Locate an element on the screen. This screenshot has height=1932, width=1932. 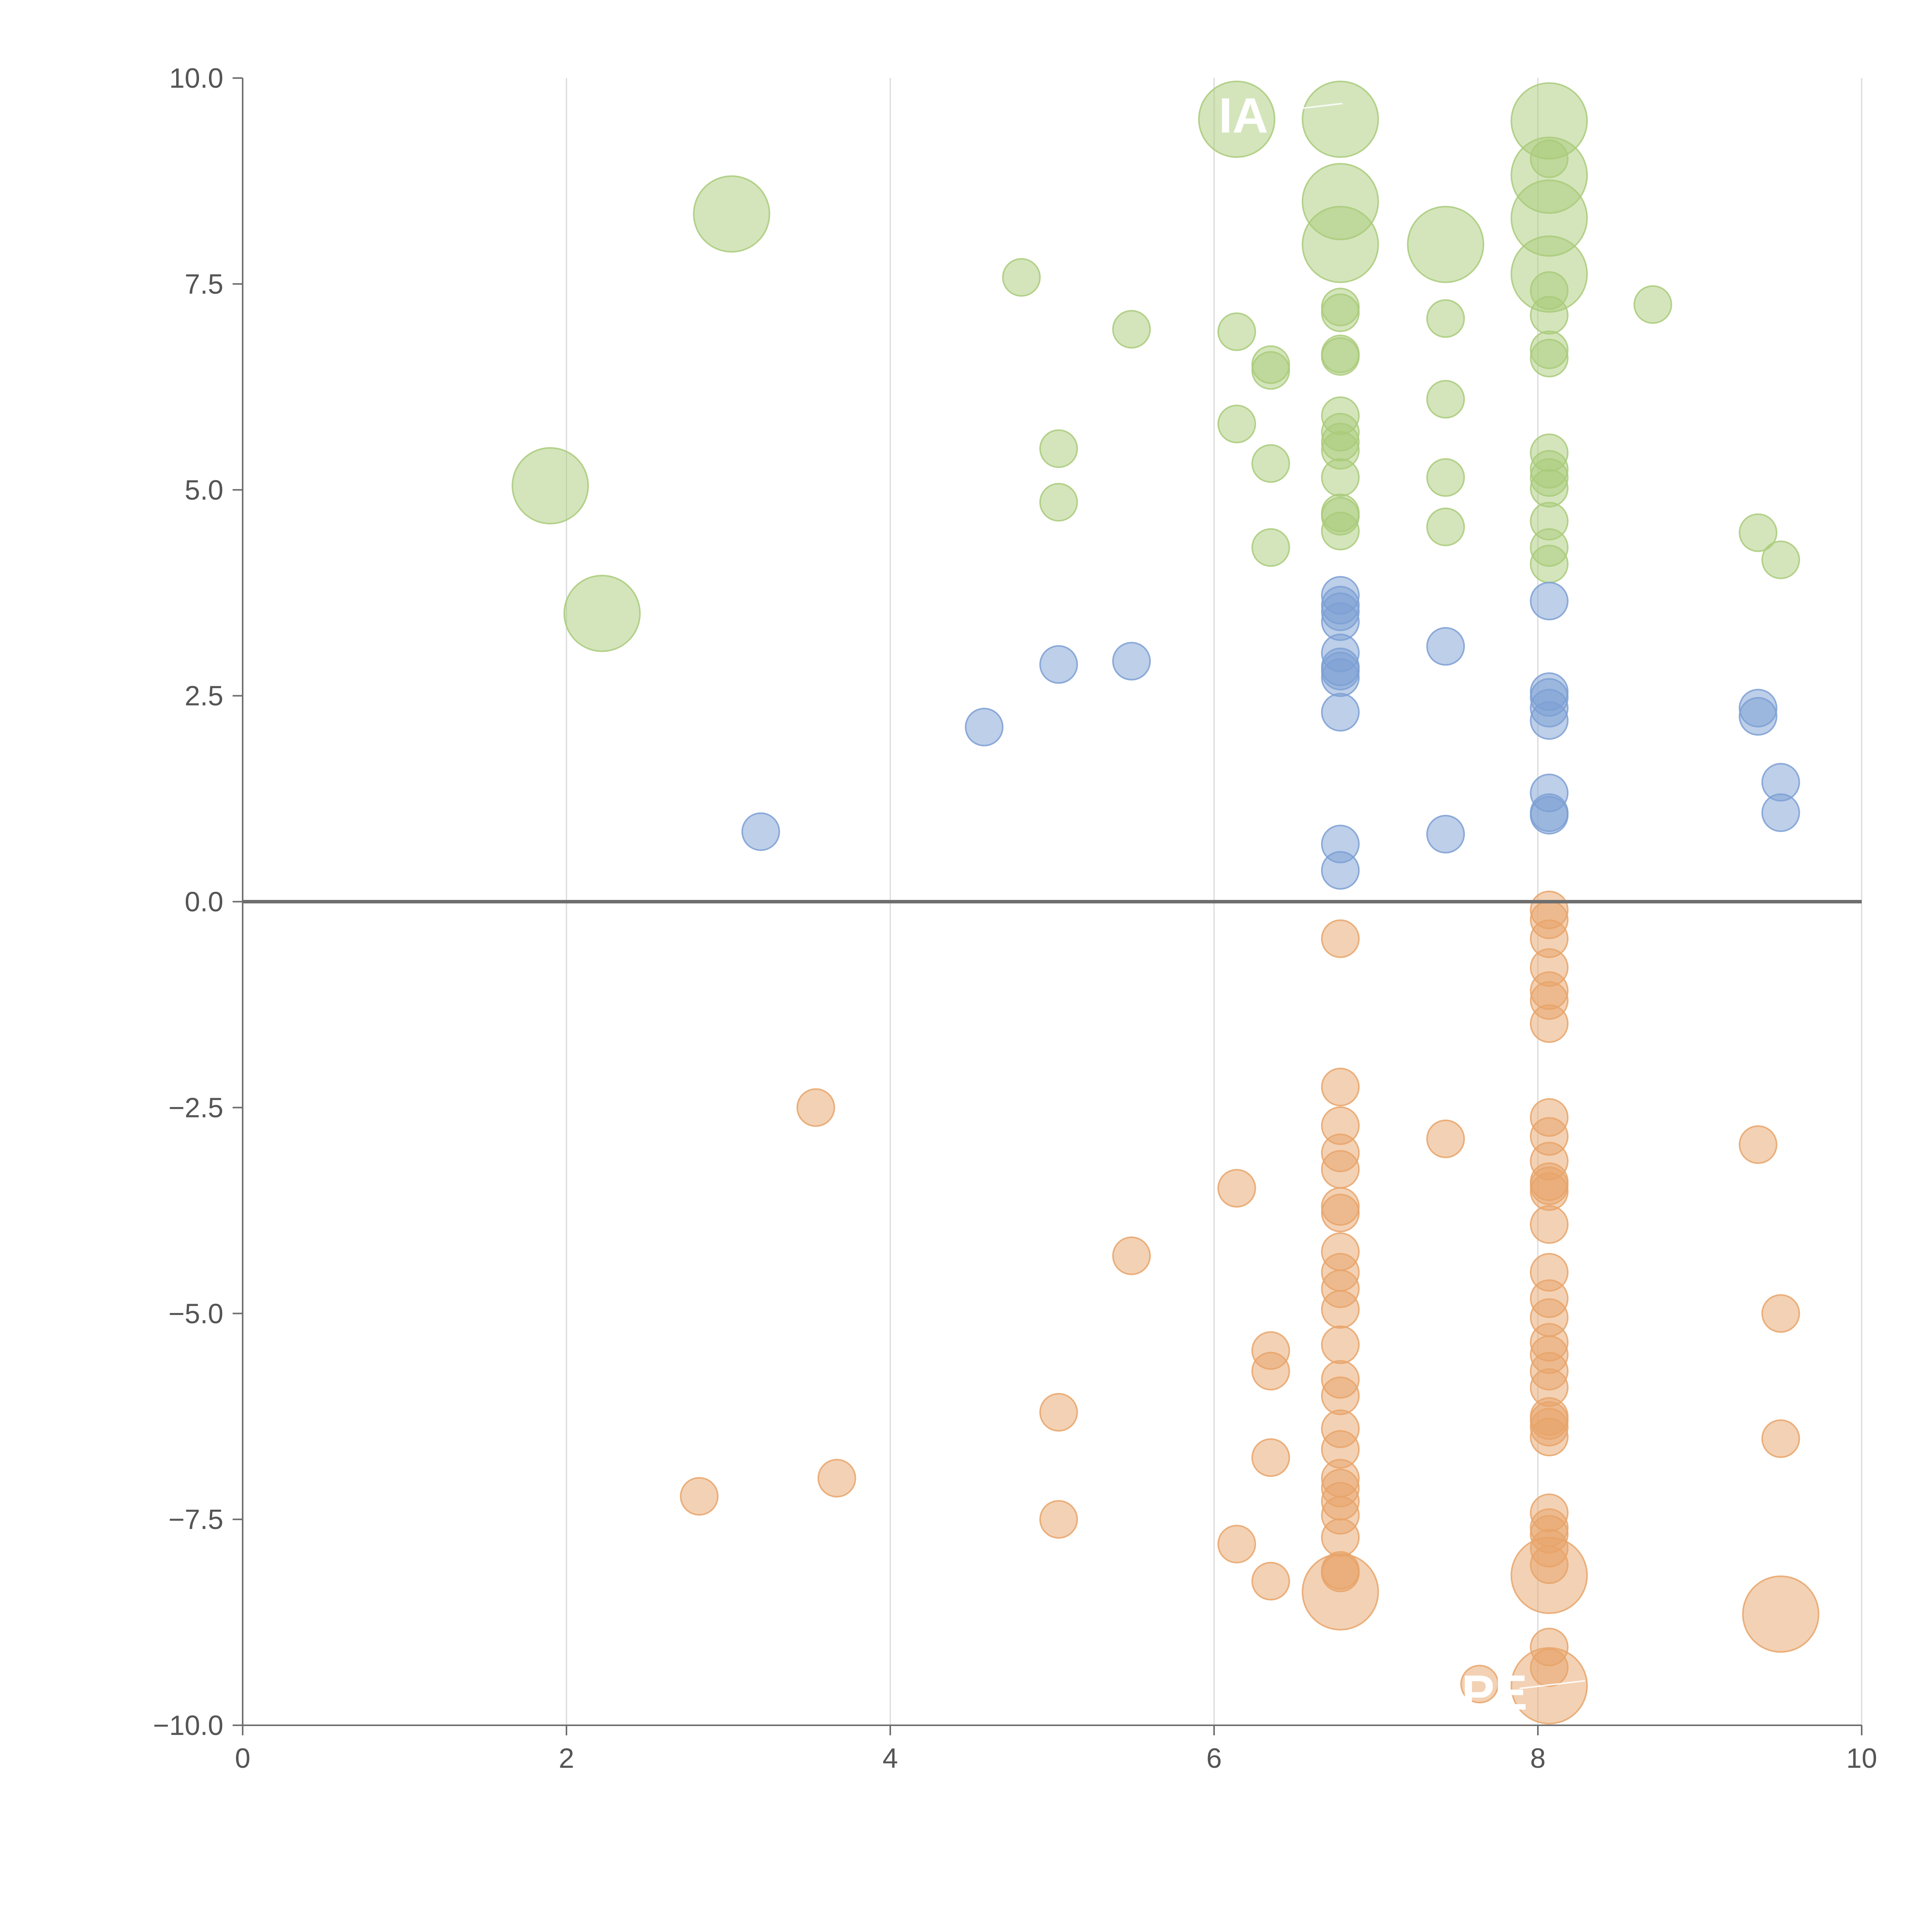
x-tick-label: 2 is located at coordinates (567, 1758).